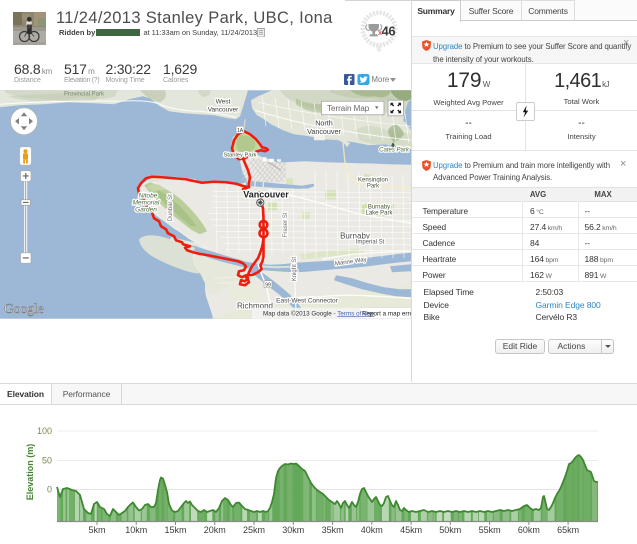 This screenshot has width=637, height=544. What do you see at coordinates (47, 461) in the screenshot?
I see `svg-text: 50` at bounding box center [47, 461].